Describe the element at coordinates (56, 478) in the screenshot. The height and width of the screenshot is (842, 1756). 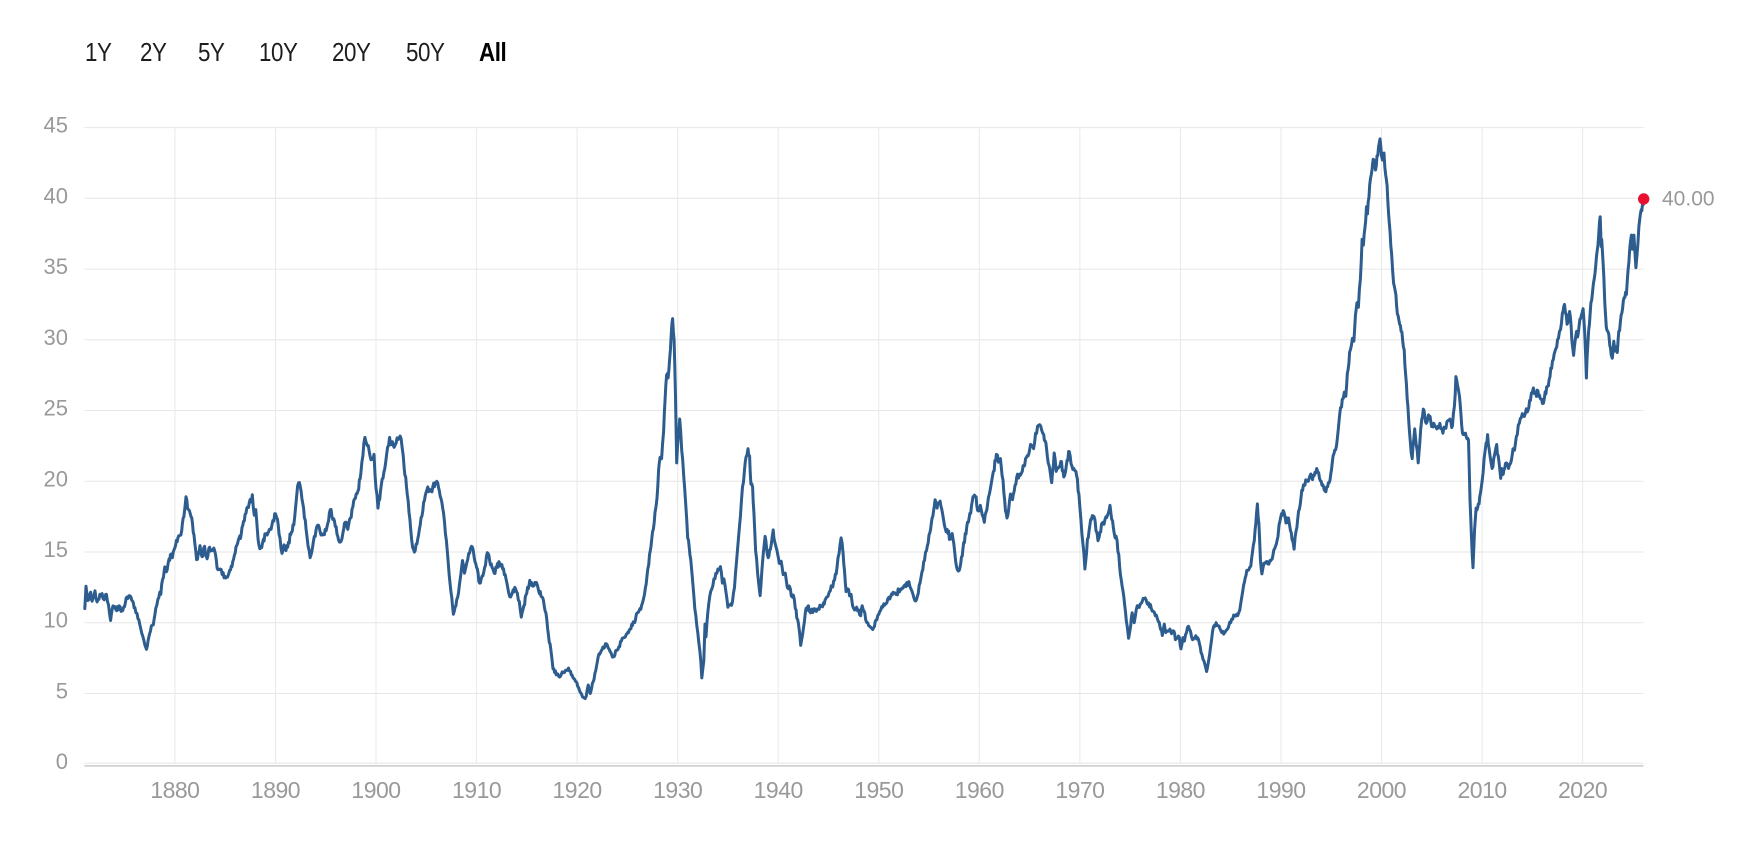
I see `svg-text: 20` at that location.